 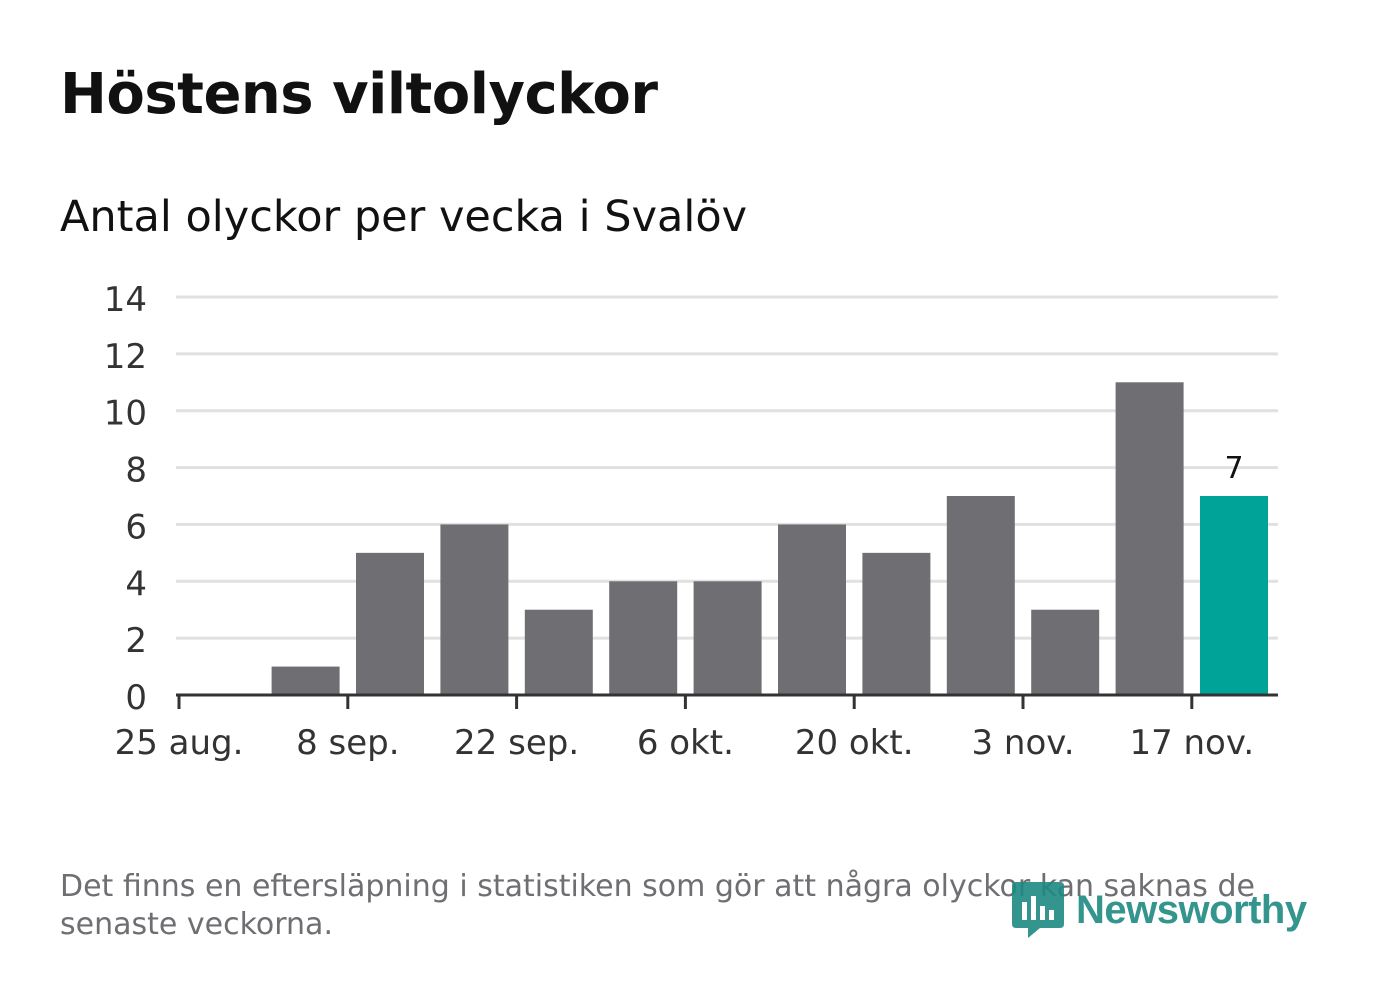 I want to click on y-tick-label: 2, so click(x=136, y=641).